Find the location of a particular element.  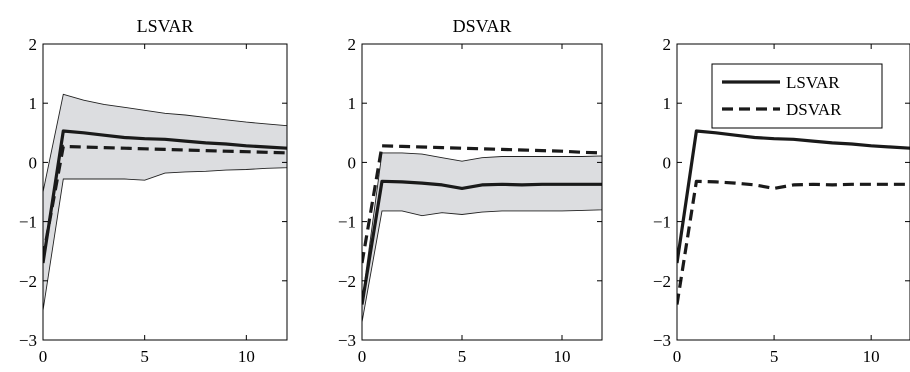

legend-label: DSVAR is located at coordinates (814, 109).